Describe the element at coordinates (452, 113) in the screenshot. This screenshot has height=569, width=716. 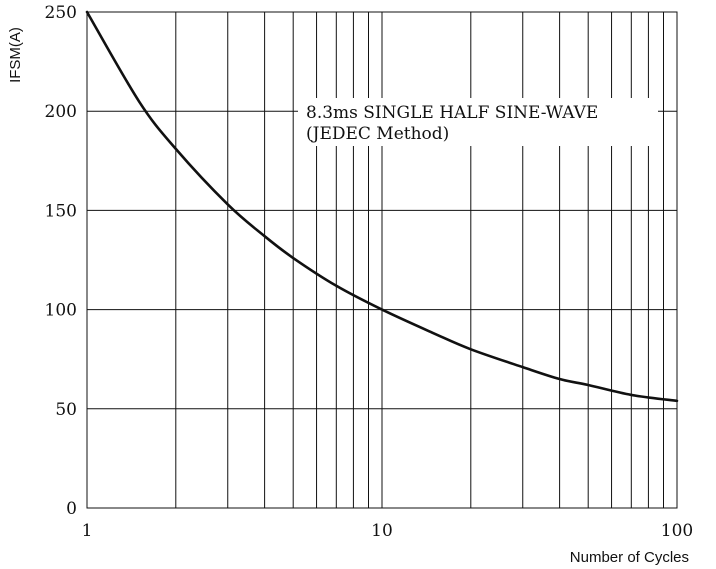
I see `annotation-line-1: 8.3ms SINGLE HALF SINE-WAVE` at that location.